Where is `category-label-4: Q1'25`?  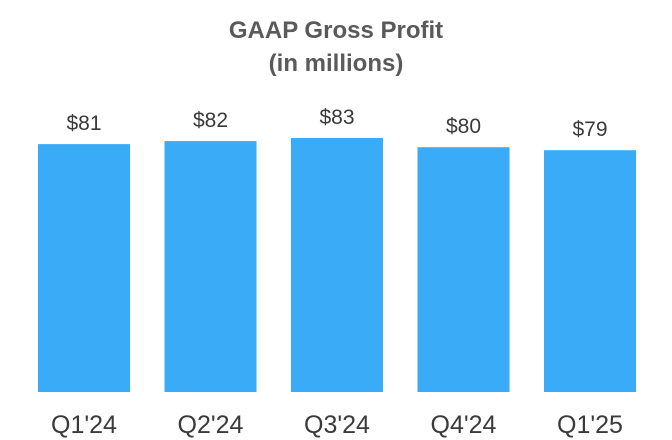
category-label-4: Q1'25 is located at coordinates (590, 425).